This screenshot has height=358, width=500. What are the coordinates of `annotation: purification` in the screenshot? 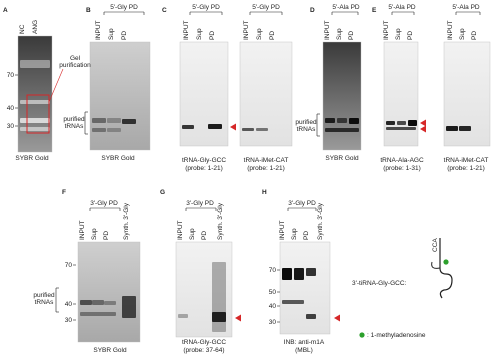 It's located at (75, 65).